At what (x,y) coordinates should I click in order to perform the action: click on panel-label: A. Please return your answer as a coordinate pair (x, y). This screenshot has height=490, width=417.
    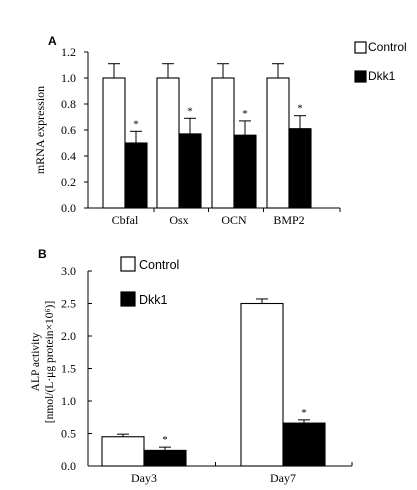
    Looking at the image, I should click on (52, 41).